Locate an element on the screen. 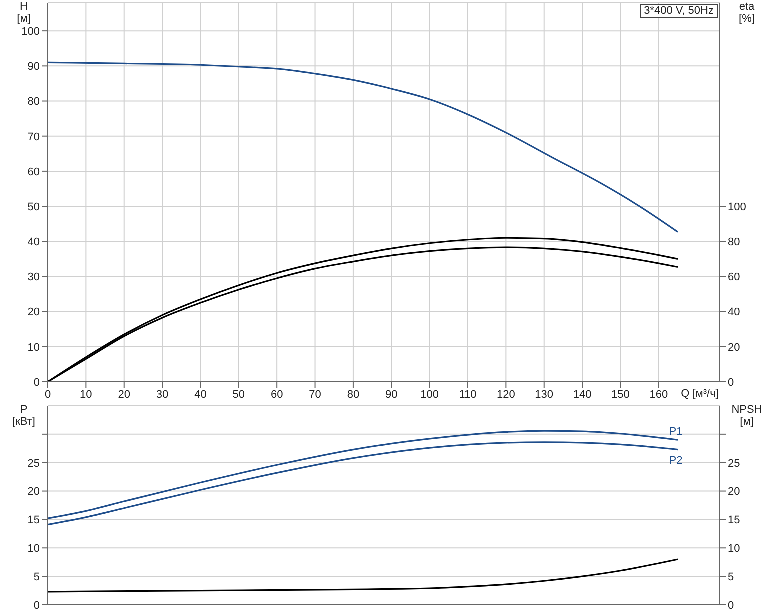 The height and width of the screenshot is (611, 774). y2-tick-label: 100 is located at coordinates (737, 207).